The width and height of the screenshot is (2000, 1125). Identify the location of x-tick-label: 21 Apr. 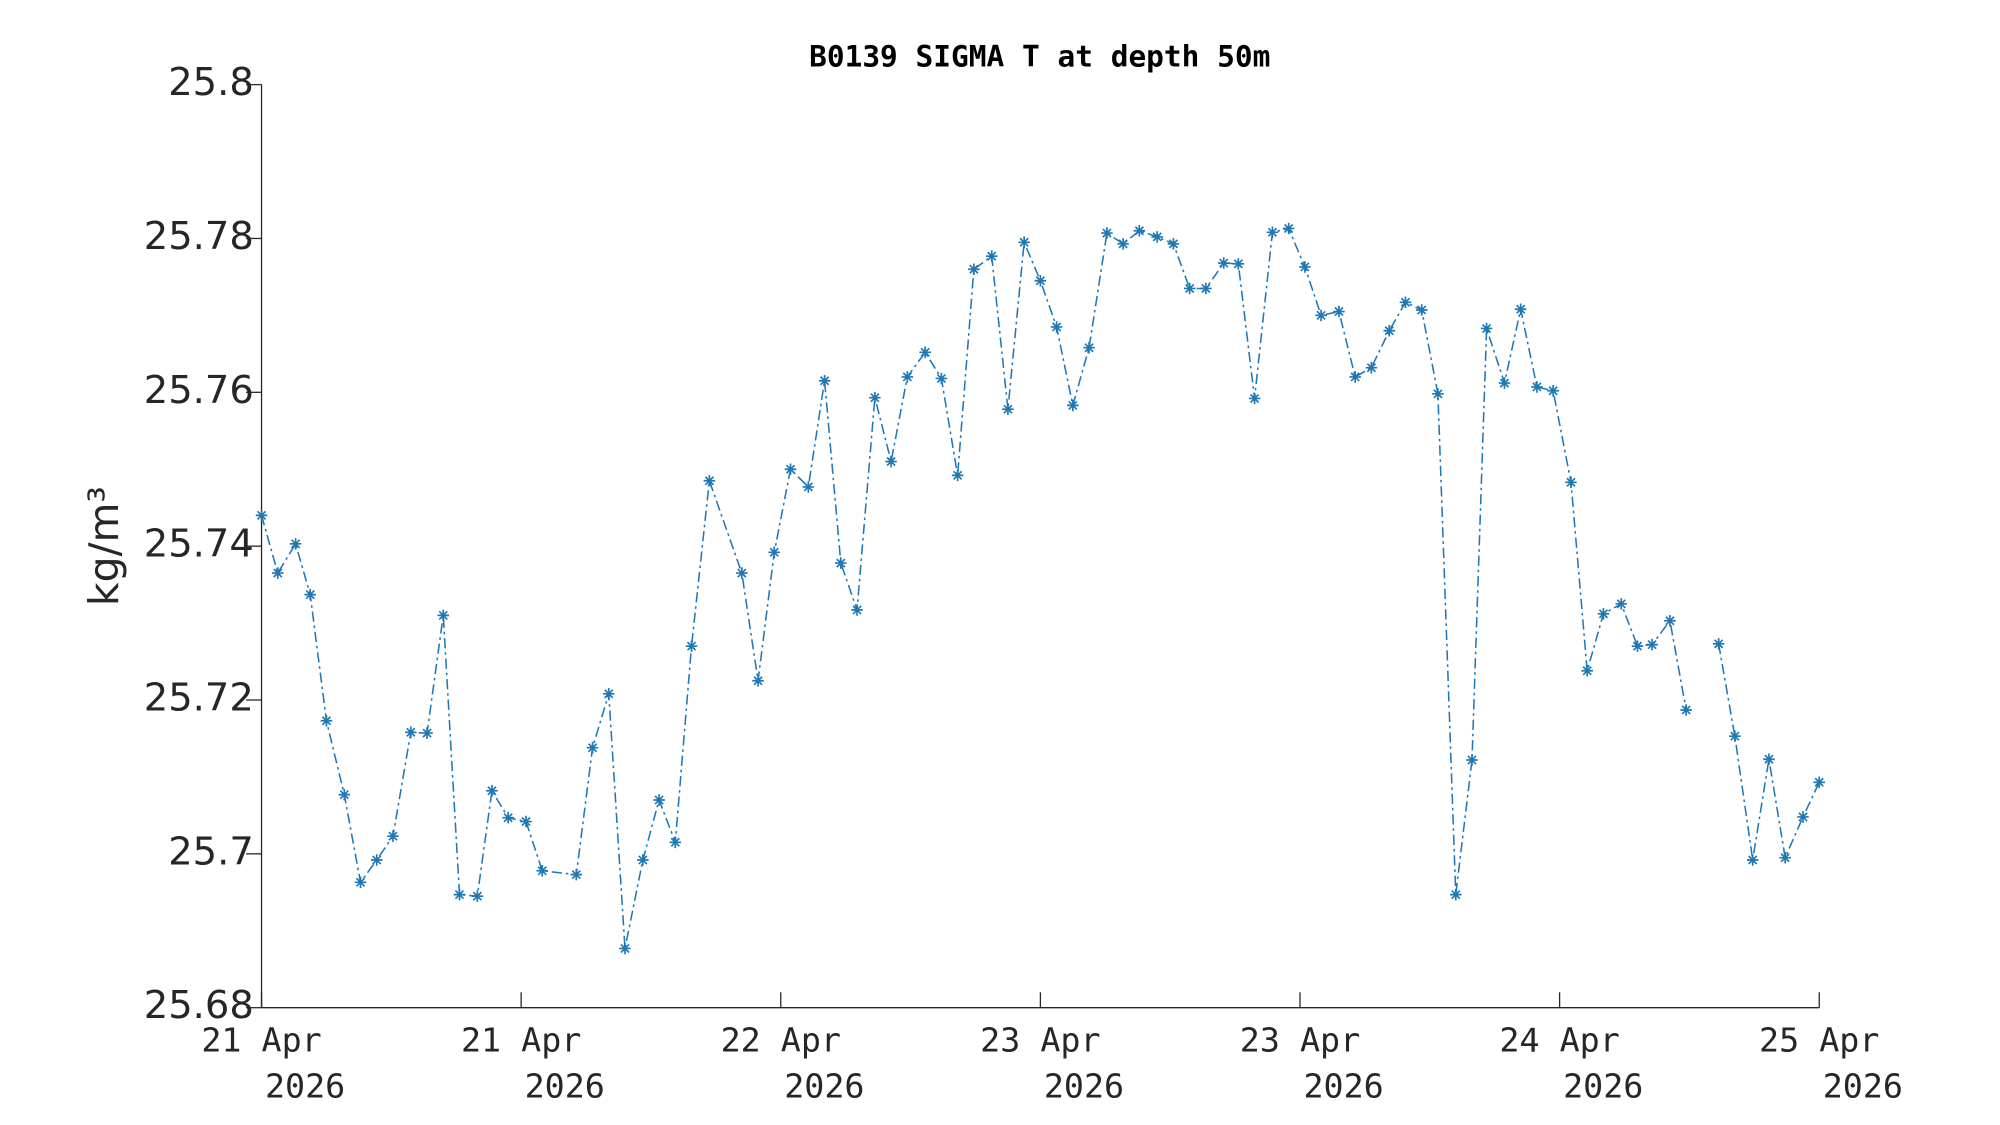
(261, 1039).